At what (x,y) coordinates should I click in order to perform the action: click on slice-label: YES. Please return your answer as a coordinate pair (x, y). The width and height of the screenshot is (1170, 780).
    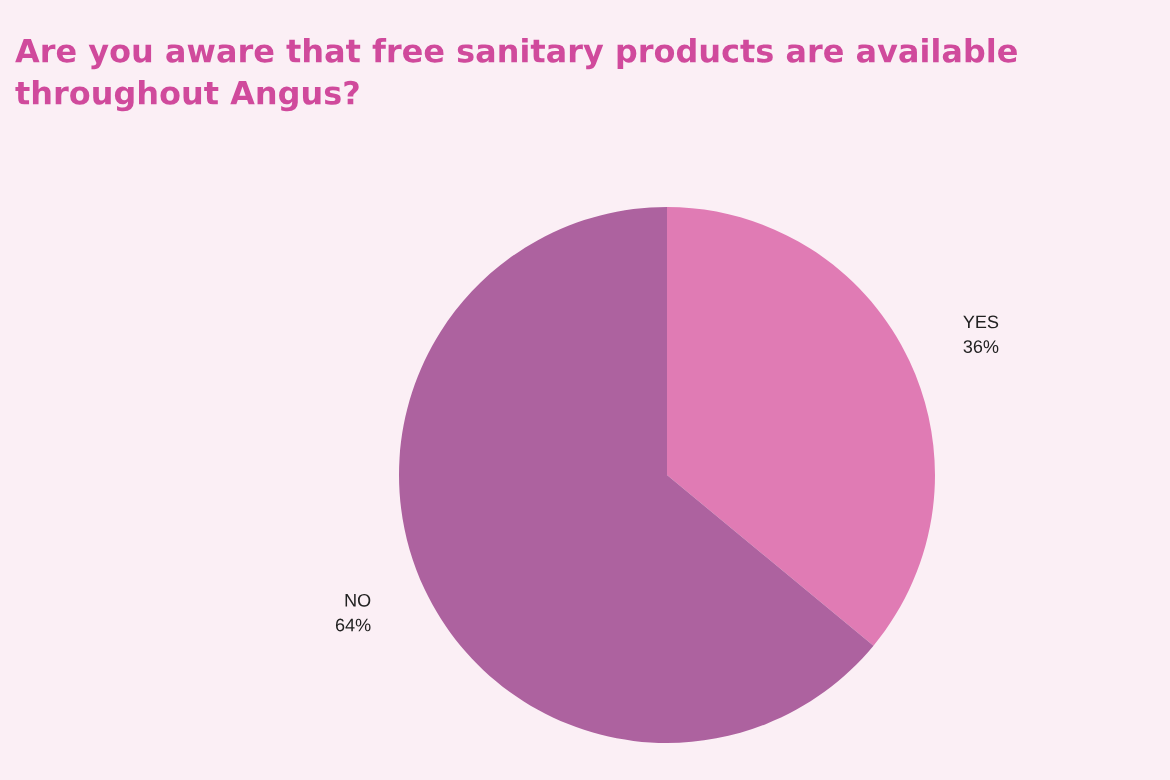
    Looking at the image, I should click on (981, 322).